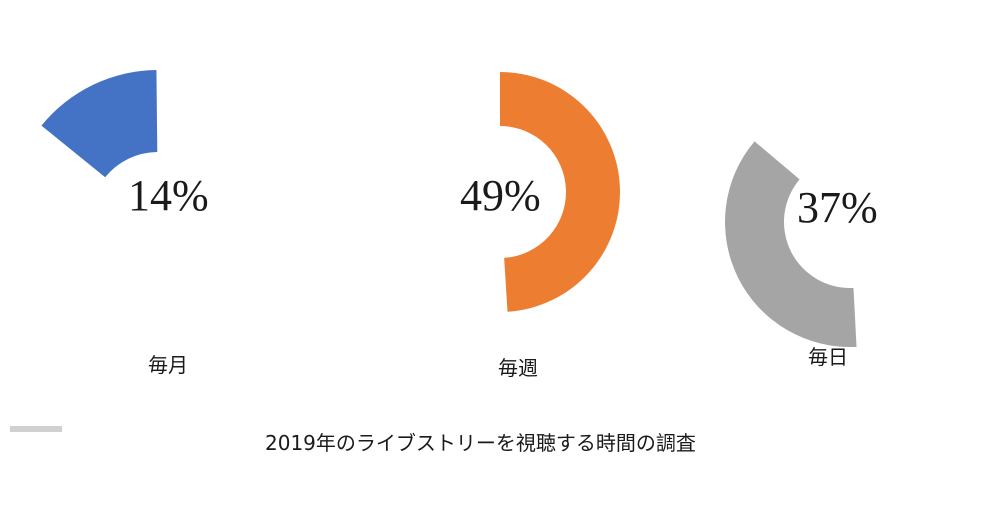 This screenshot has width=1007, height=514. What do you see at coordinates (168, 195) in the screenshot?
I see `value-label-monthly: 14%` at bounding box center [168, 195].